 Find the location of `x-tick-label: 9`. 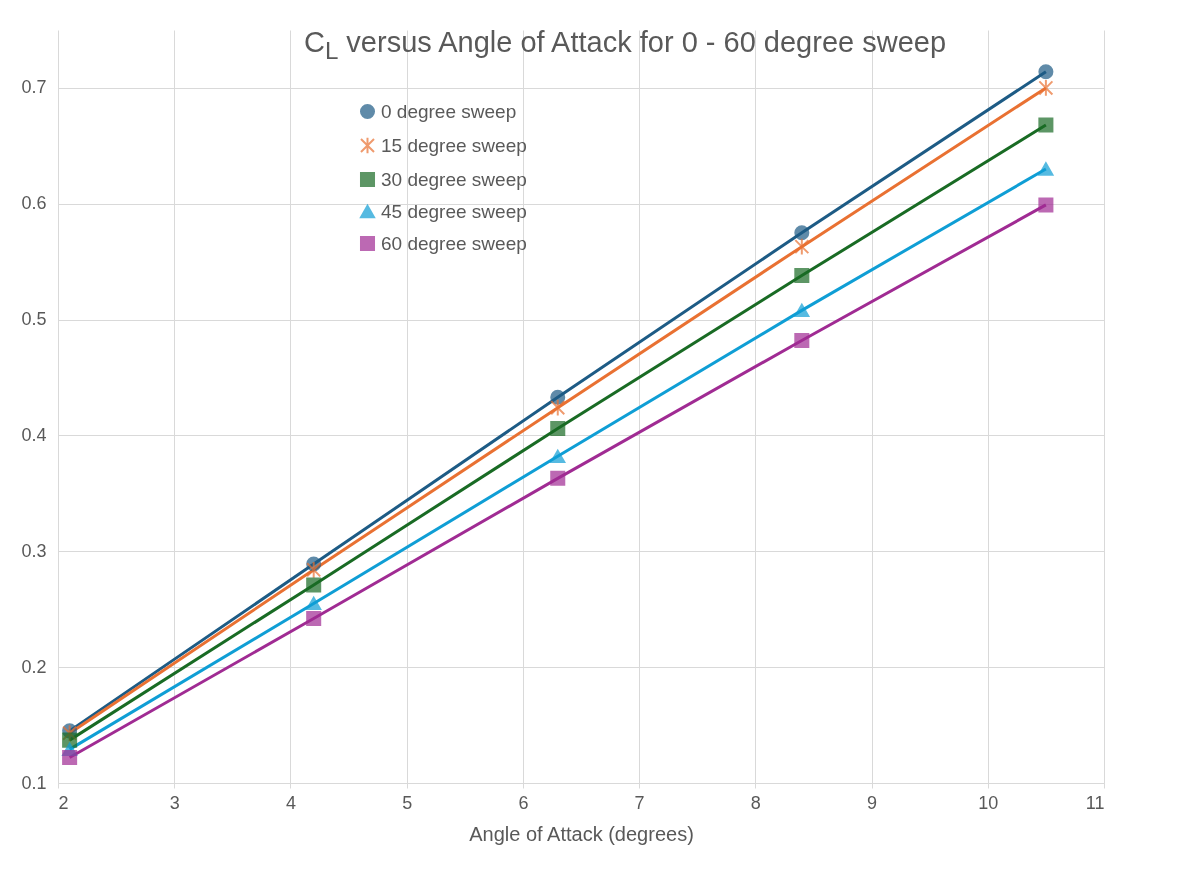

x-tick-label: 9 is located at coordinates (872, 802).